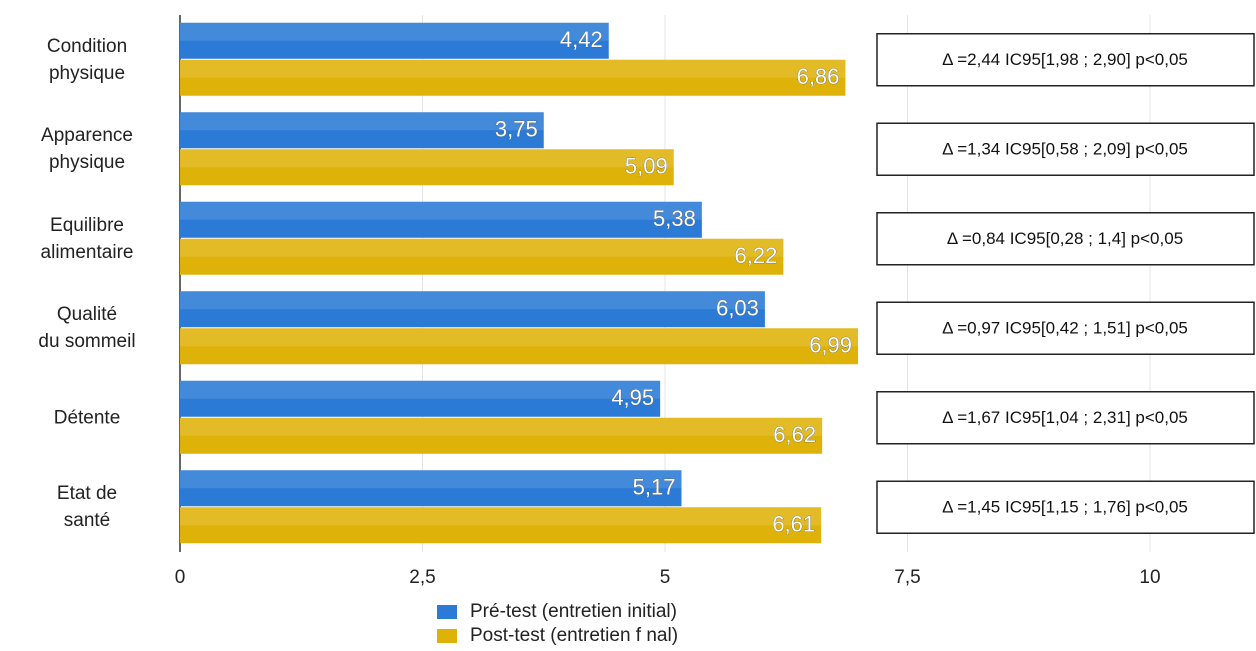 The height and width of the screenshot is (651, 1256). I want to click on annotation: Δ =2,44 IC95[1,98 ; 2,90] p<0,05, so click(1065, 59).